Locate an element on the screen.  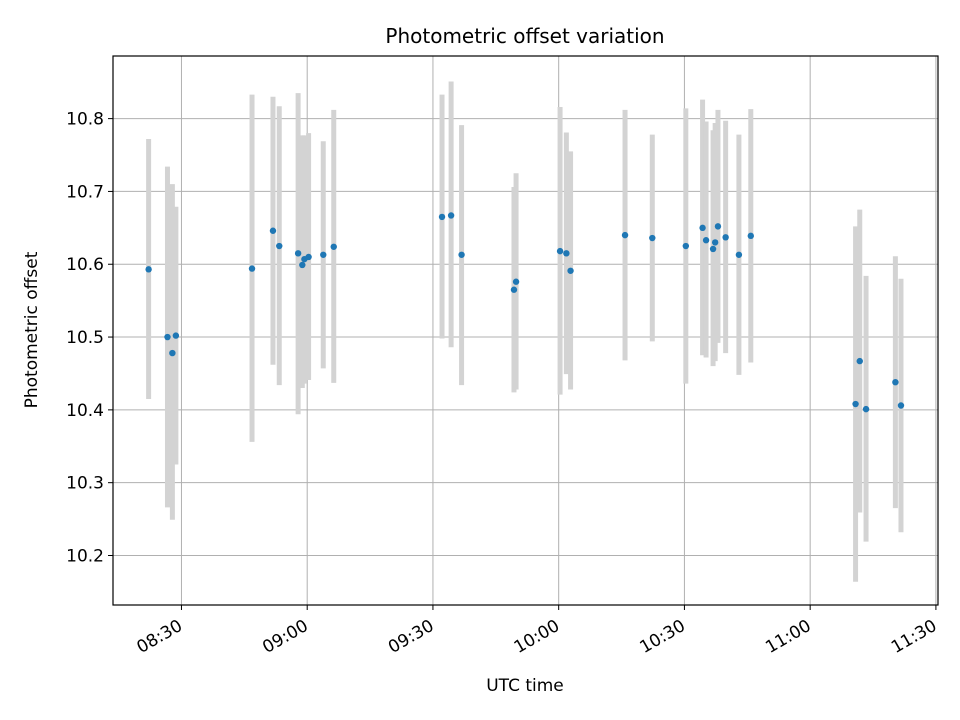
x-tick-label: 11:00 is located at coordinates (788, 637).